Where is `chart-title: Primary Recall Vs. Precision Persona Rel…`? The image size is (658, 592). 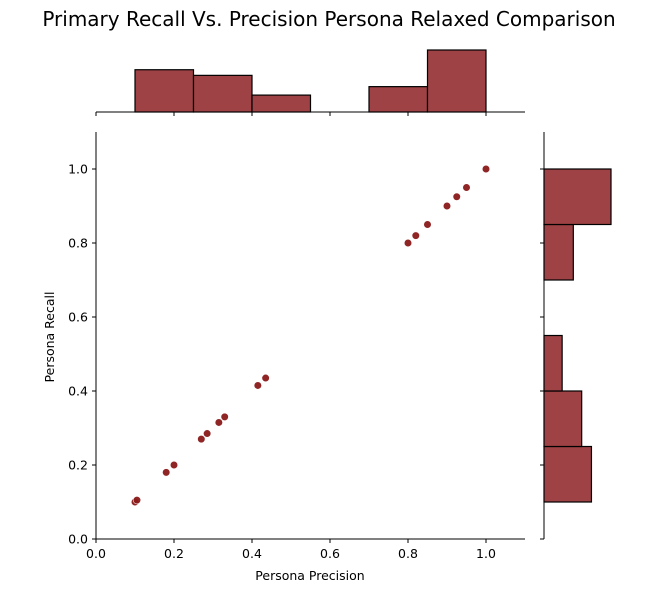 chart-title: Primary Recall Vs. Precision Persona Rel… is located at coordinates (328, 19).